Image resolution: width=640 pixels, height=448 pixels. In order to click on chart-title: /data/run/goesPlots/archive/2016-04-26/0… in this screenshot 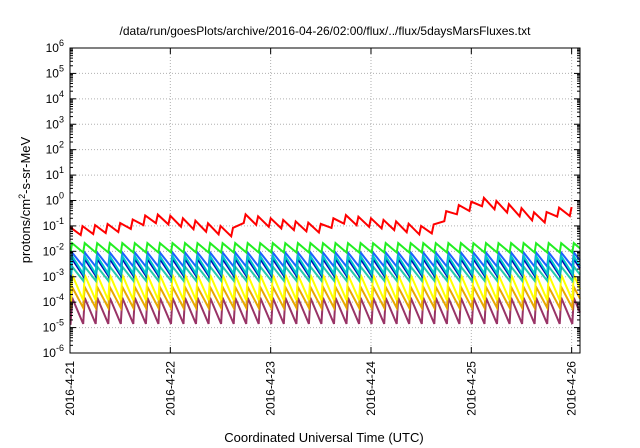, I will do `click(326, 31)`.